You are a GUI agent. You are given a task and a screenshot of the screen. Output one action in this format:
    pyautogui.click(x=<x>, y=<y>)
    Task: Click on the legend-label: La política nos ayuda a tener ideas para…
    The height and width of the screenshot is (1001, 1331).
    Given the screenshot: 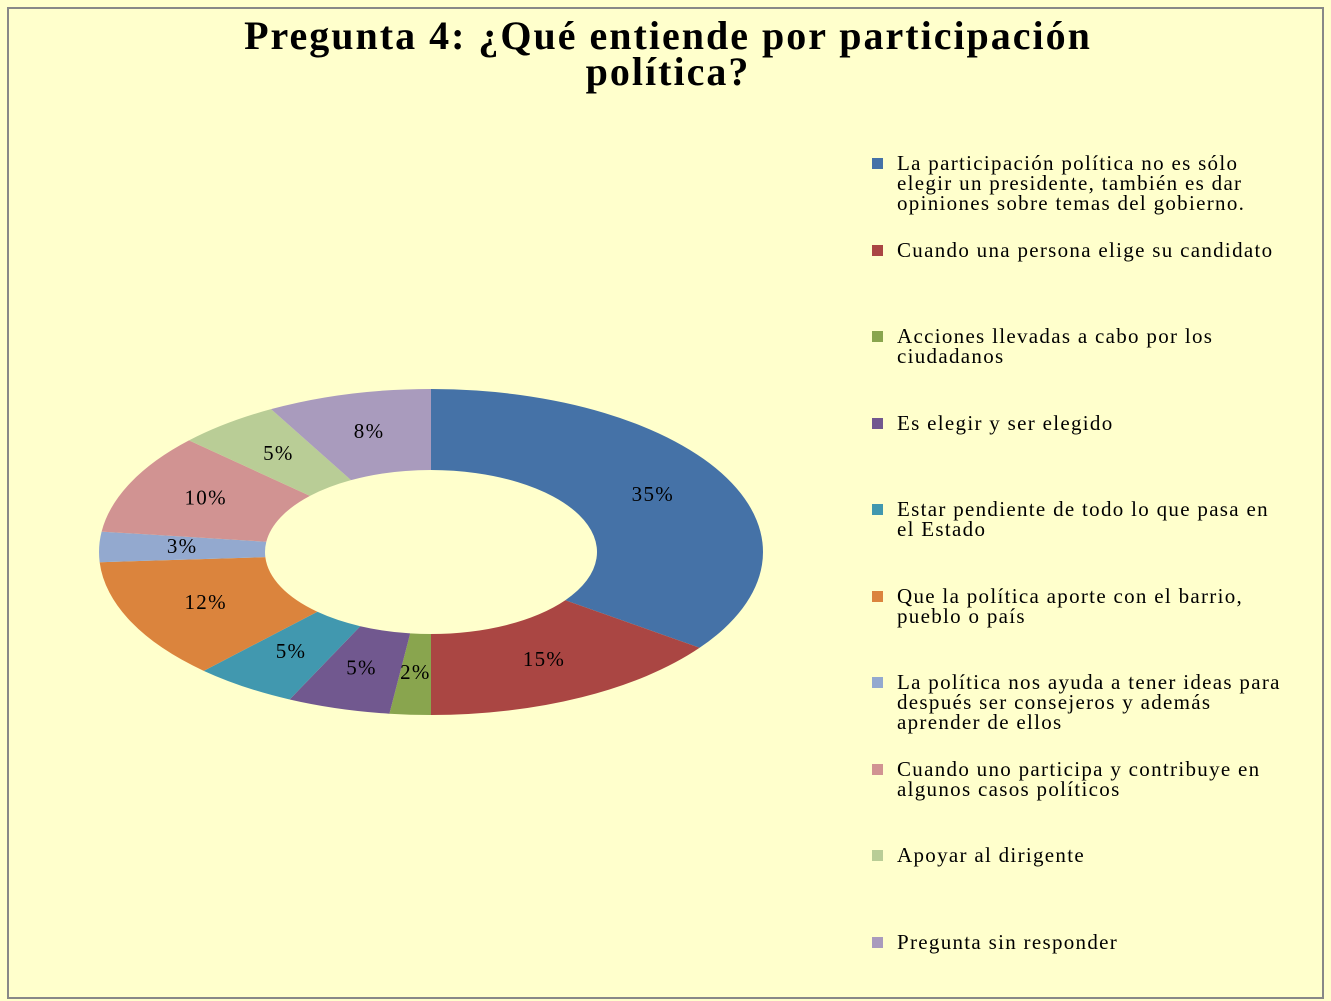 What is the action you would take?
    pyautogui.click(x=1089, y=702)
    